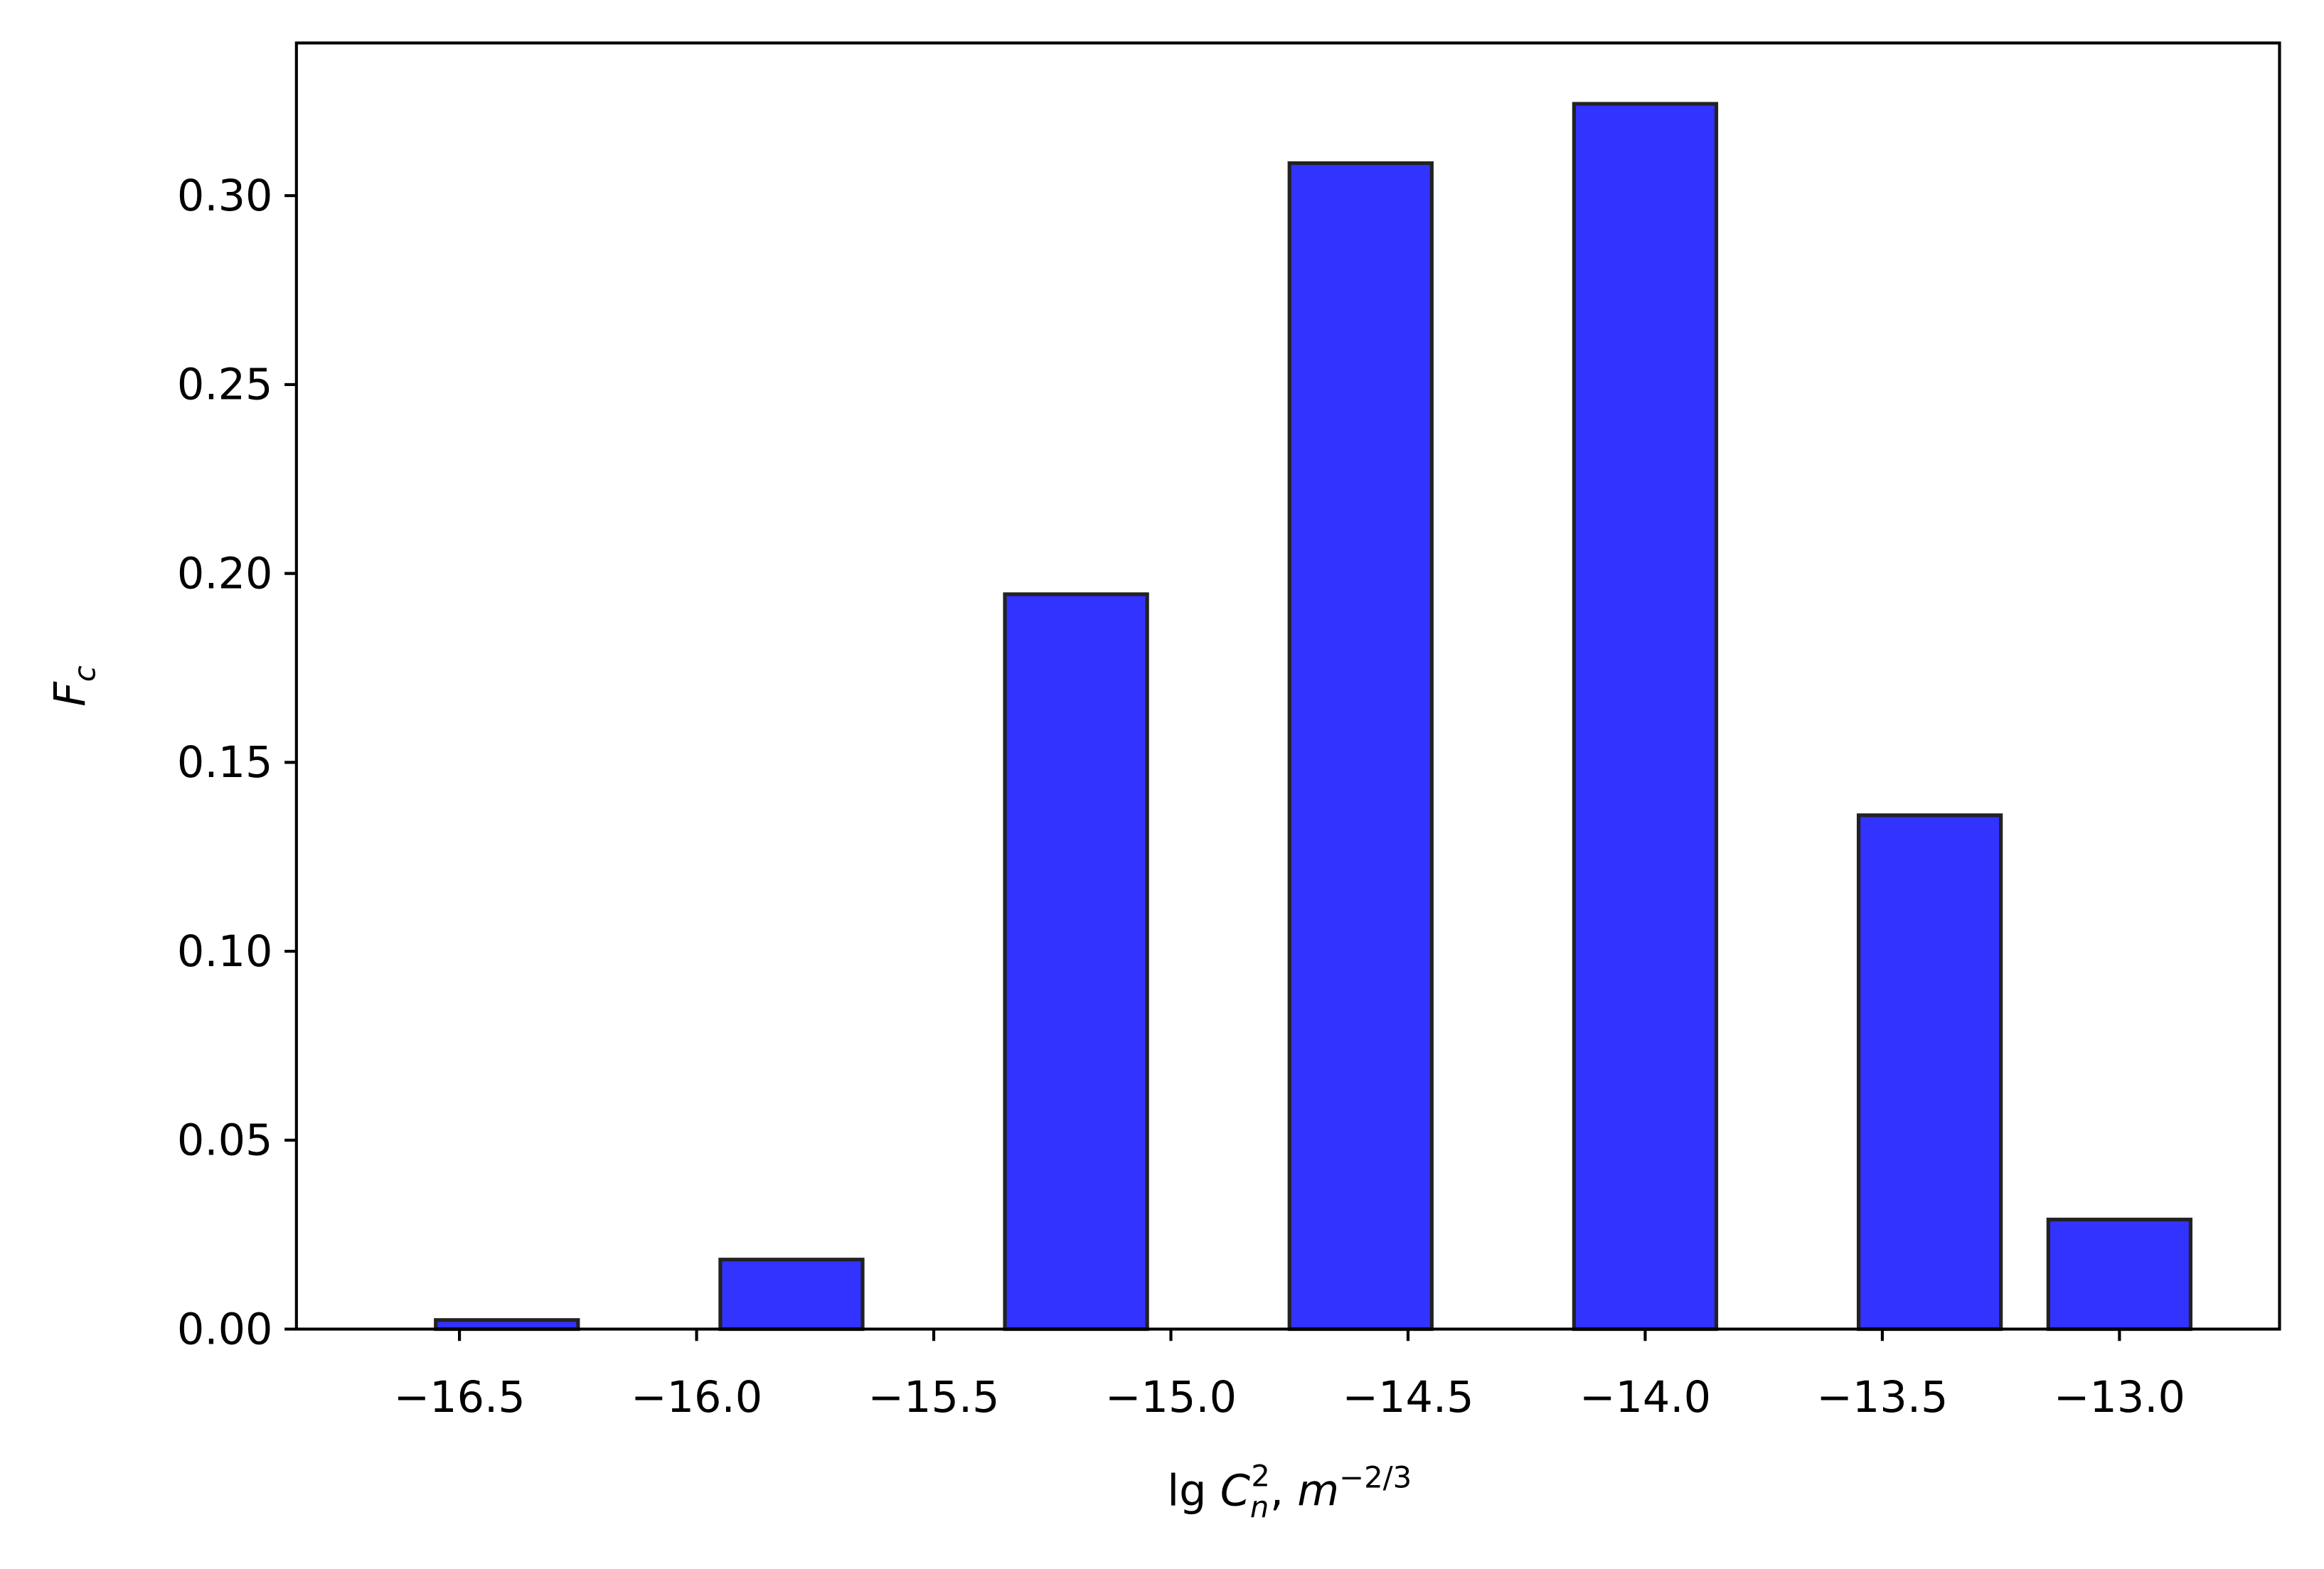 This screenshot has width=2324, height=1569. What do you see at coordinates (1261, 1475) in the screenshot?
I see `x-label-superscript: 2` at bounding box center [1261, 1475].